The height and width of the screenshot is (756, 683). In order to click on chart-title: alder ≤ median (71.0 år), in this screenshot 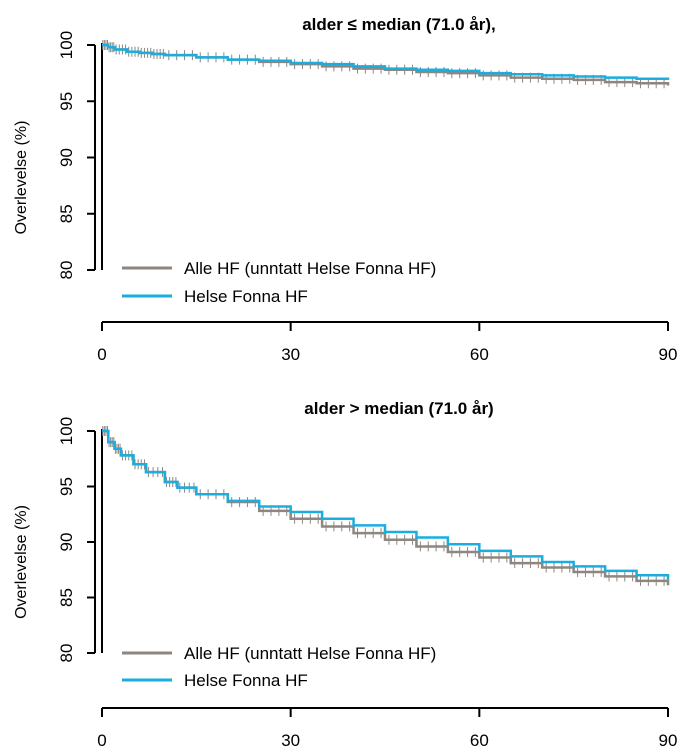, I will do `click(399, 24)`.